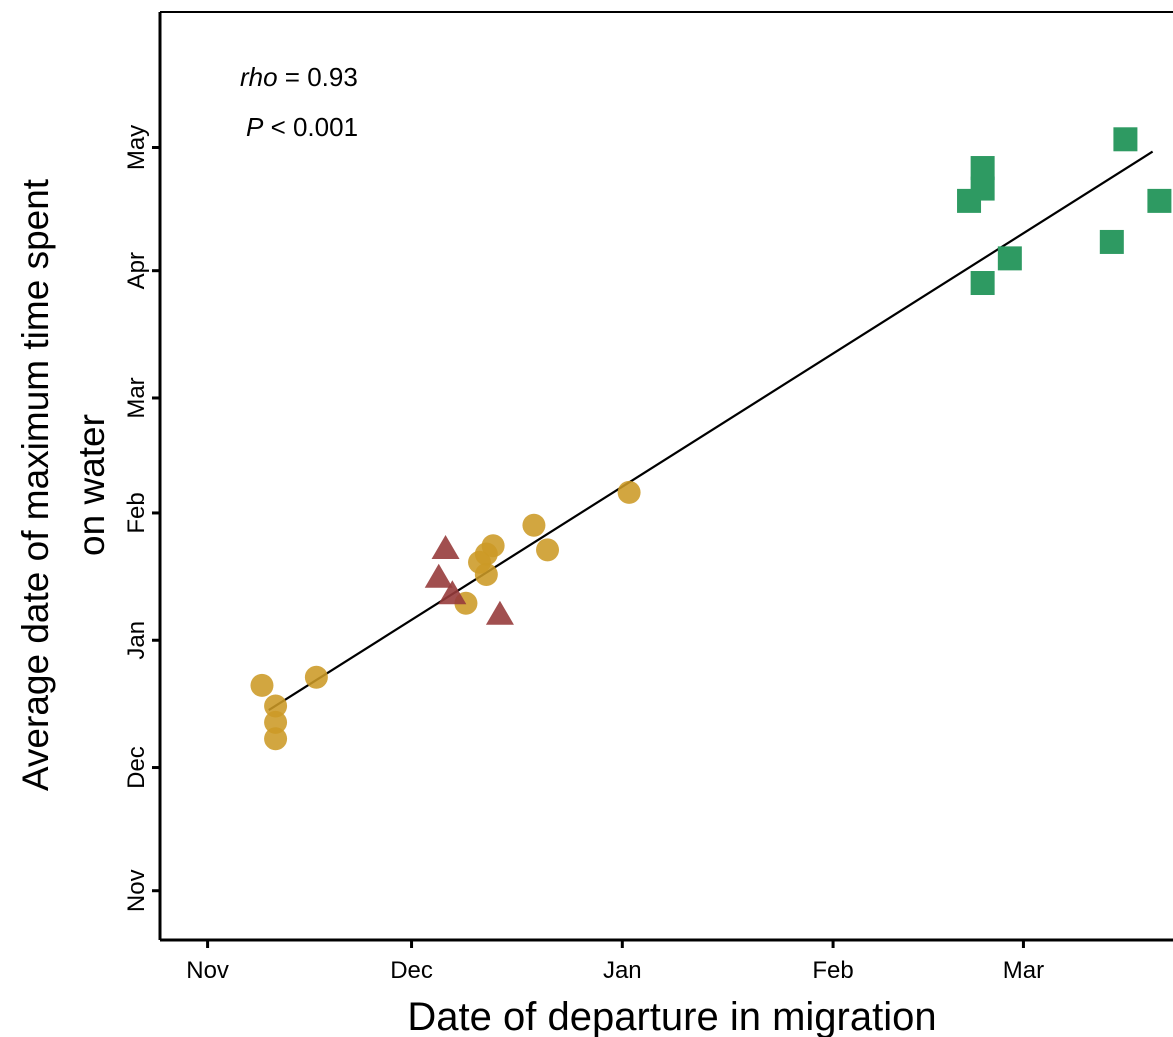  I want to click on x-tick-label: Feb, so click(832, 970).